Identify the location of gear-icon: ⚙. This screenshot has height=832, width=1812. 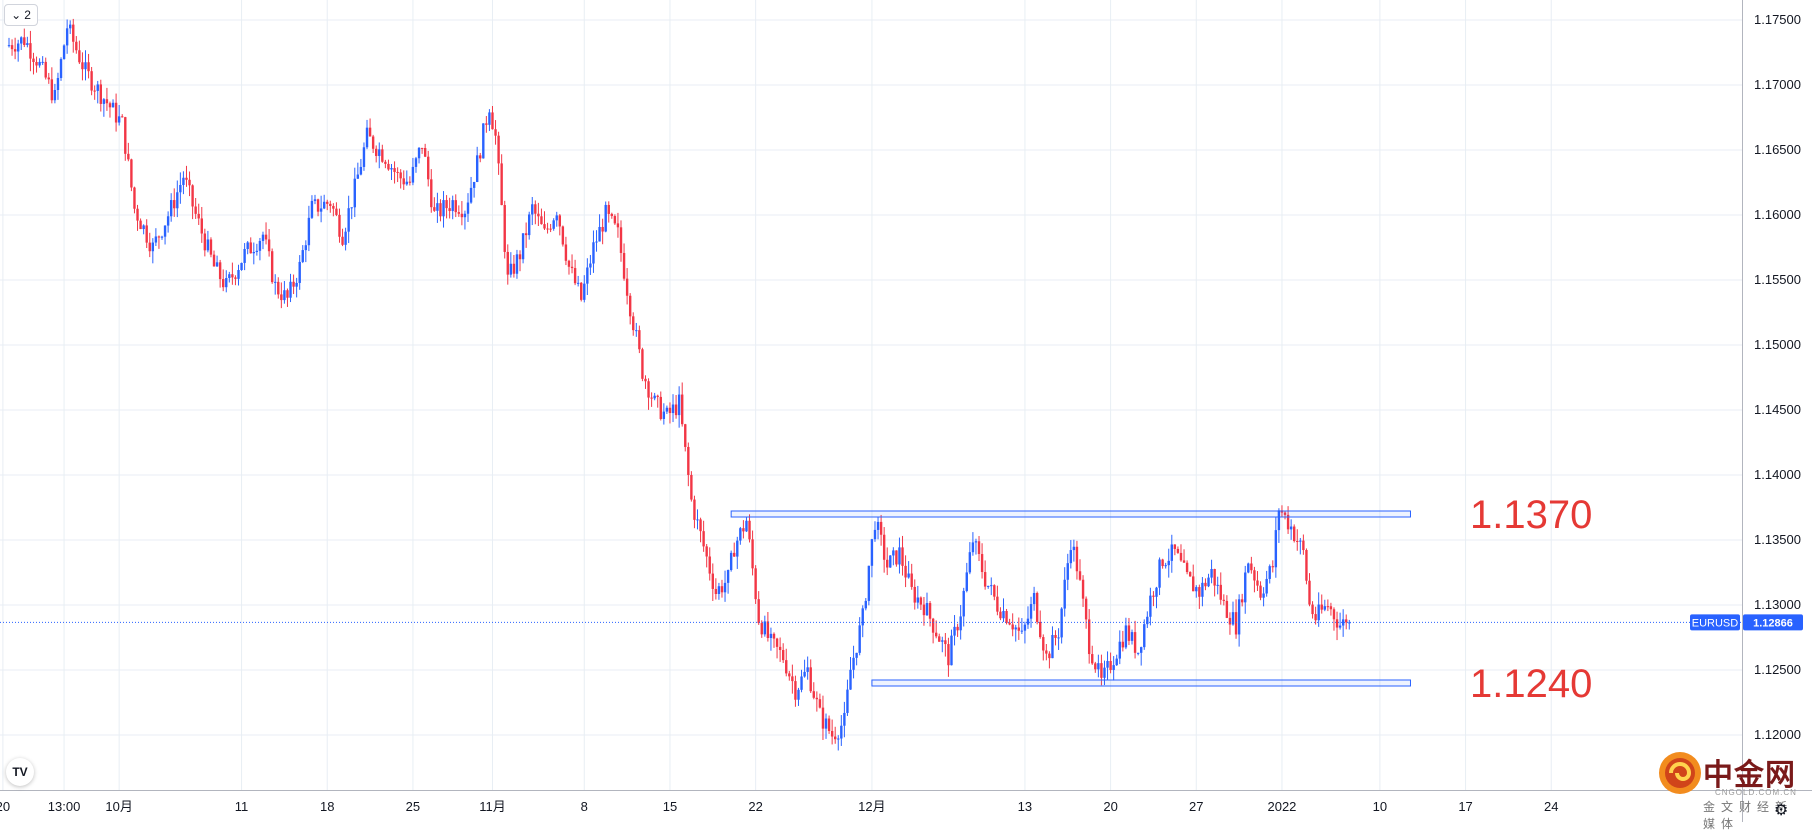
(1781, 810).